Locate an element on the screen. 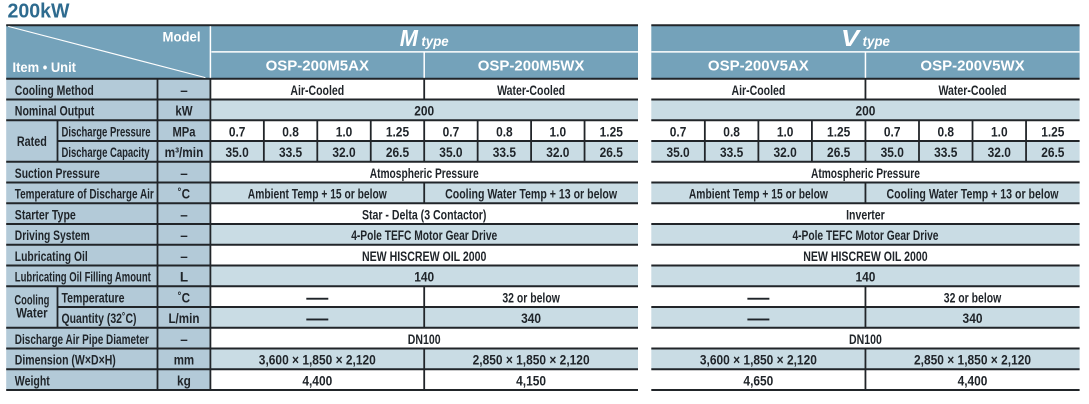  svg-text: OSP-200V5WX is located at coordinates (972, 66).